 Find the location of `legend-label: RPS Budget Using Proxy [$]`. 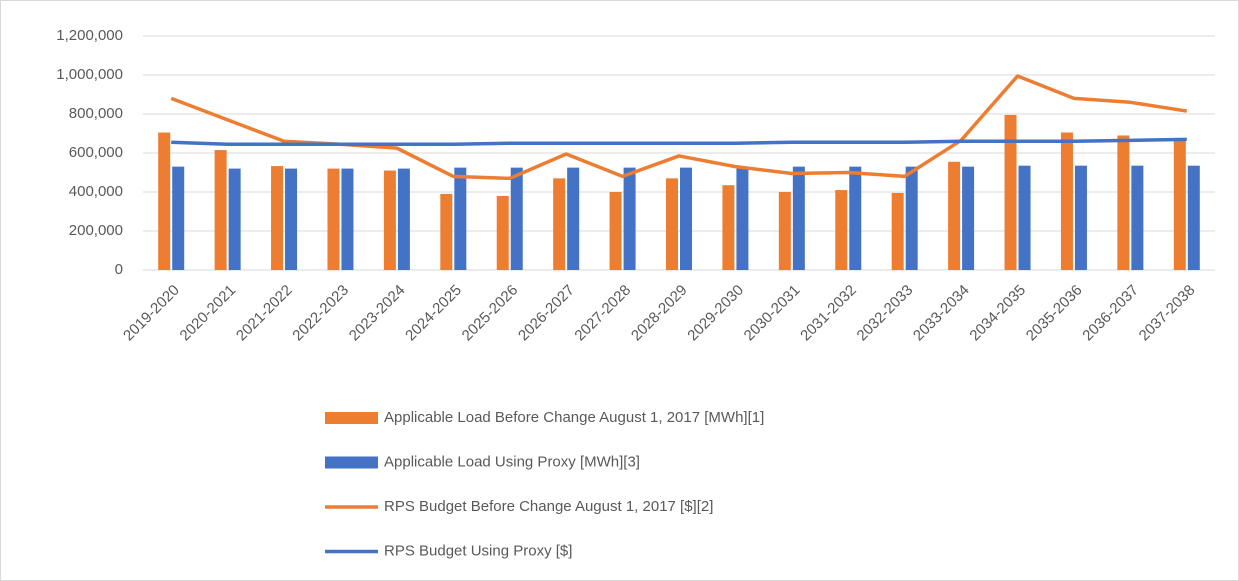

legend-label: RPS Budget Using Proxy [$] is located at coordinates (478, 550).